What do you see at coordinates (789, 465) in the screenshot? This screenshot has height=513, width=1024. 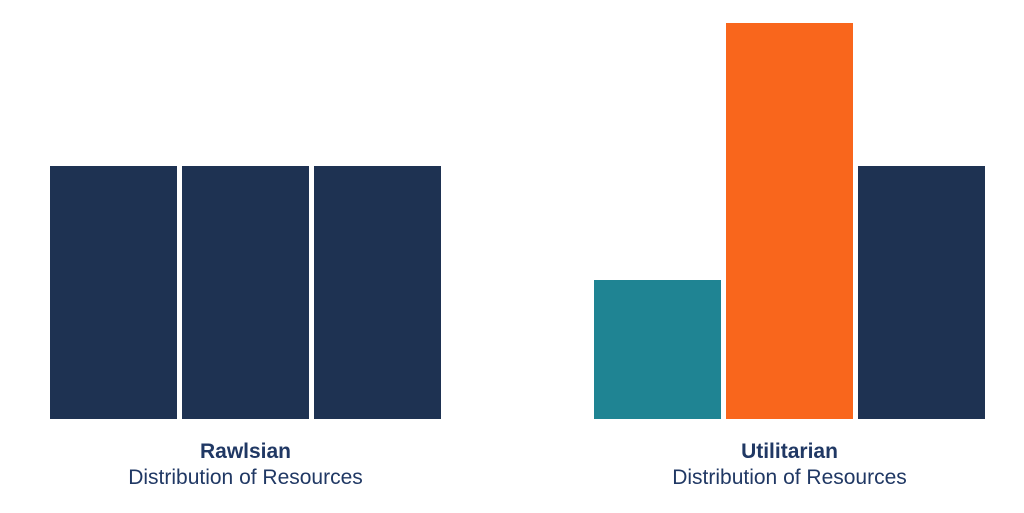 I see `utilitarian-caption: Utilitarian Distribution of Resources` at bounding box center [789, 465].